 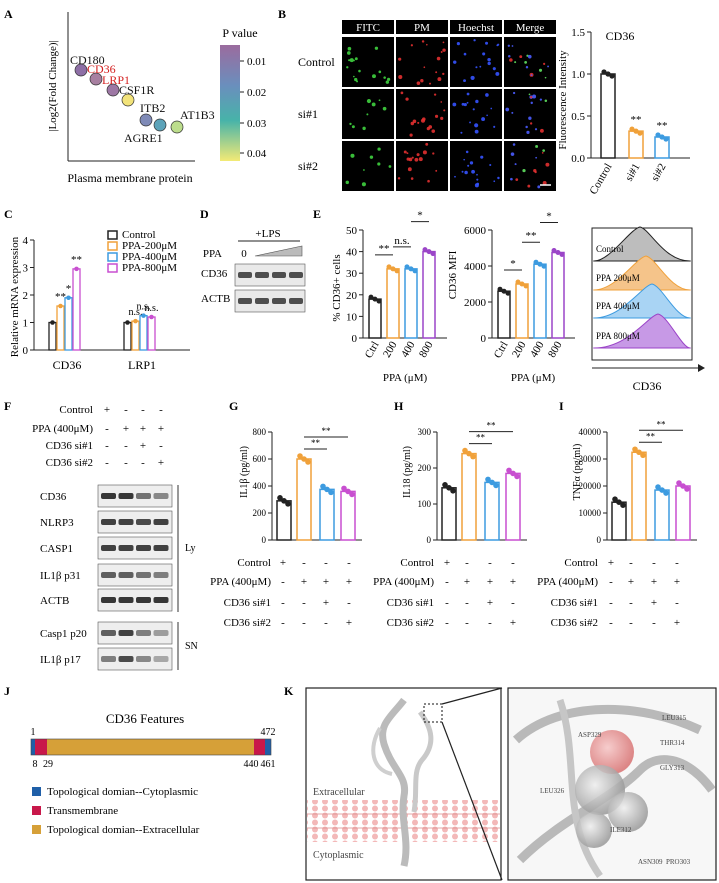 What do you see at coordinates (145, 718) in the screenshot?
I see `j-title: CD36 Features` at bounding box center [145, 718].